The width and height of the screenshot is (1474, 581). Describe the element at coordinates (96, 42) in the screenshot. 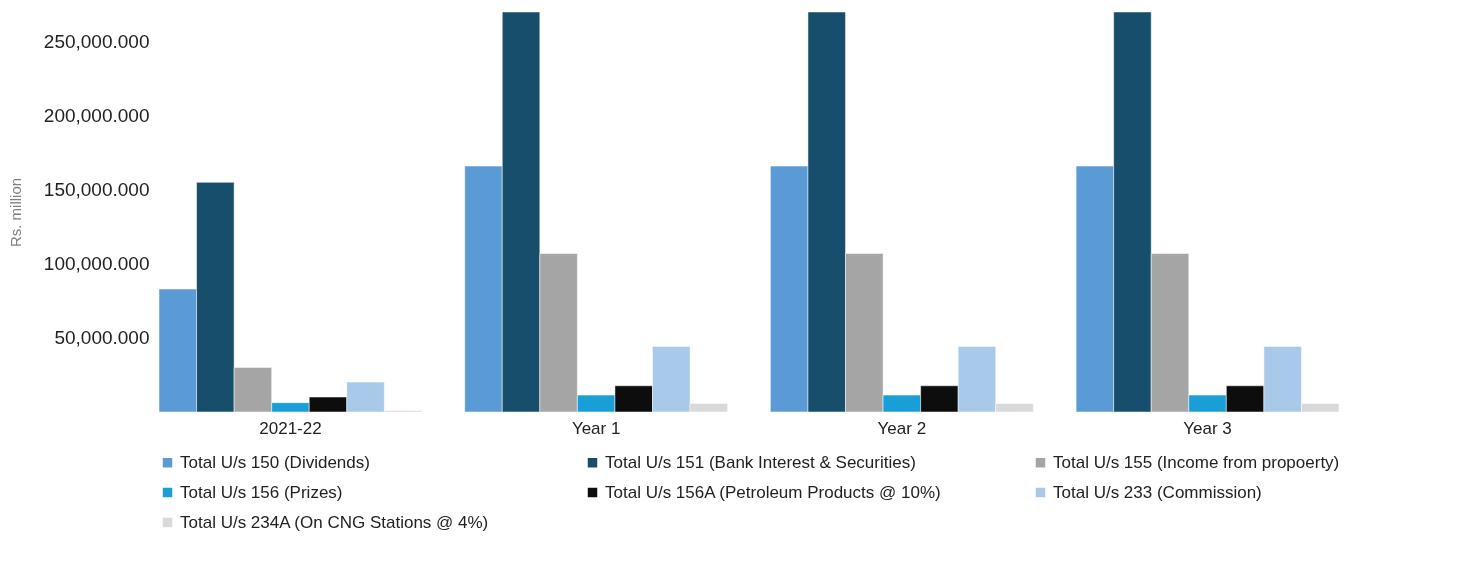

I see `y-tick-label: 250,000.000` at that location.